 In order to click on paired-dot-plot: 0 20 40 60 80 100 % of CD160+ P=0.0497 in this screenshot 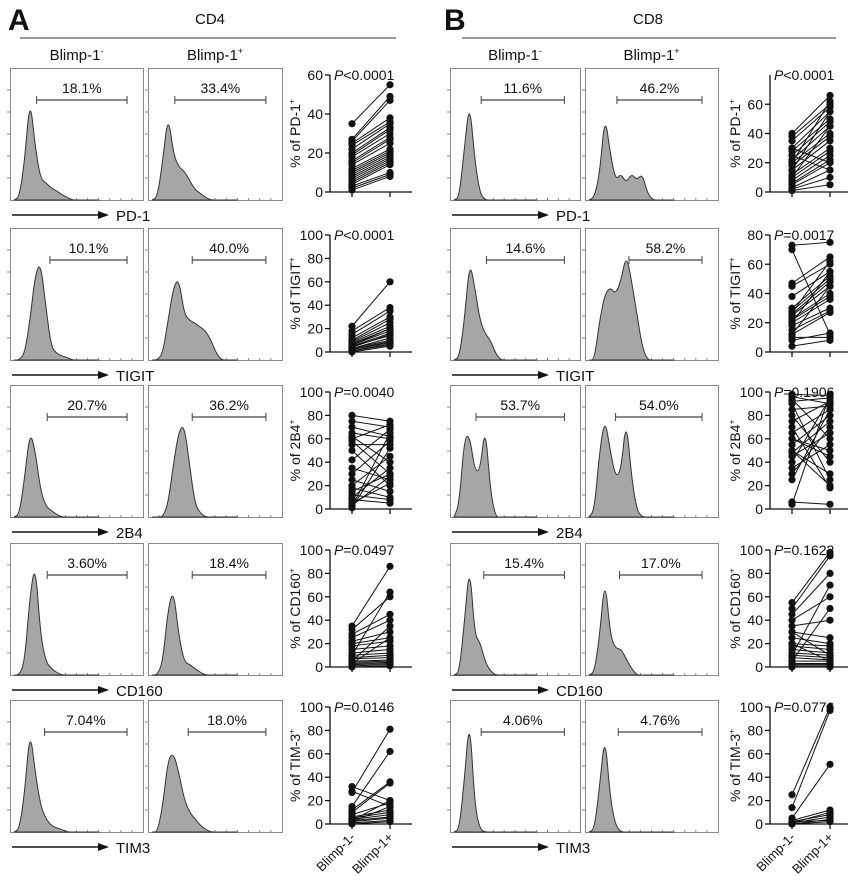, I will do `click(349, 608)`.